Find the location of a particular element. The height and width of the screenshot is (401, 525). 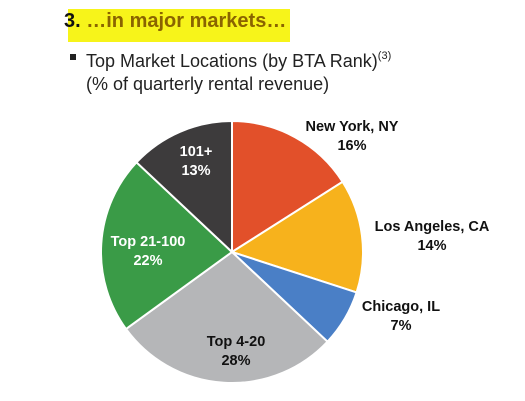

heading-highlight is located at coordinates (179, 25).